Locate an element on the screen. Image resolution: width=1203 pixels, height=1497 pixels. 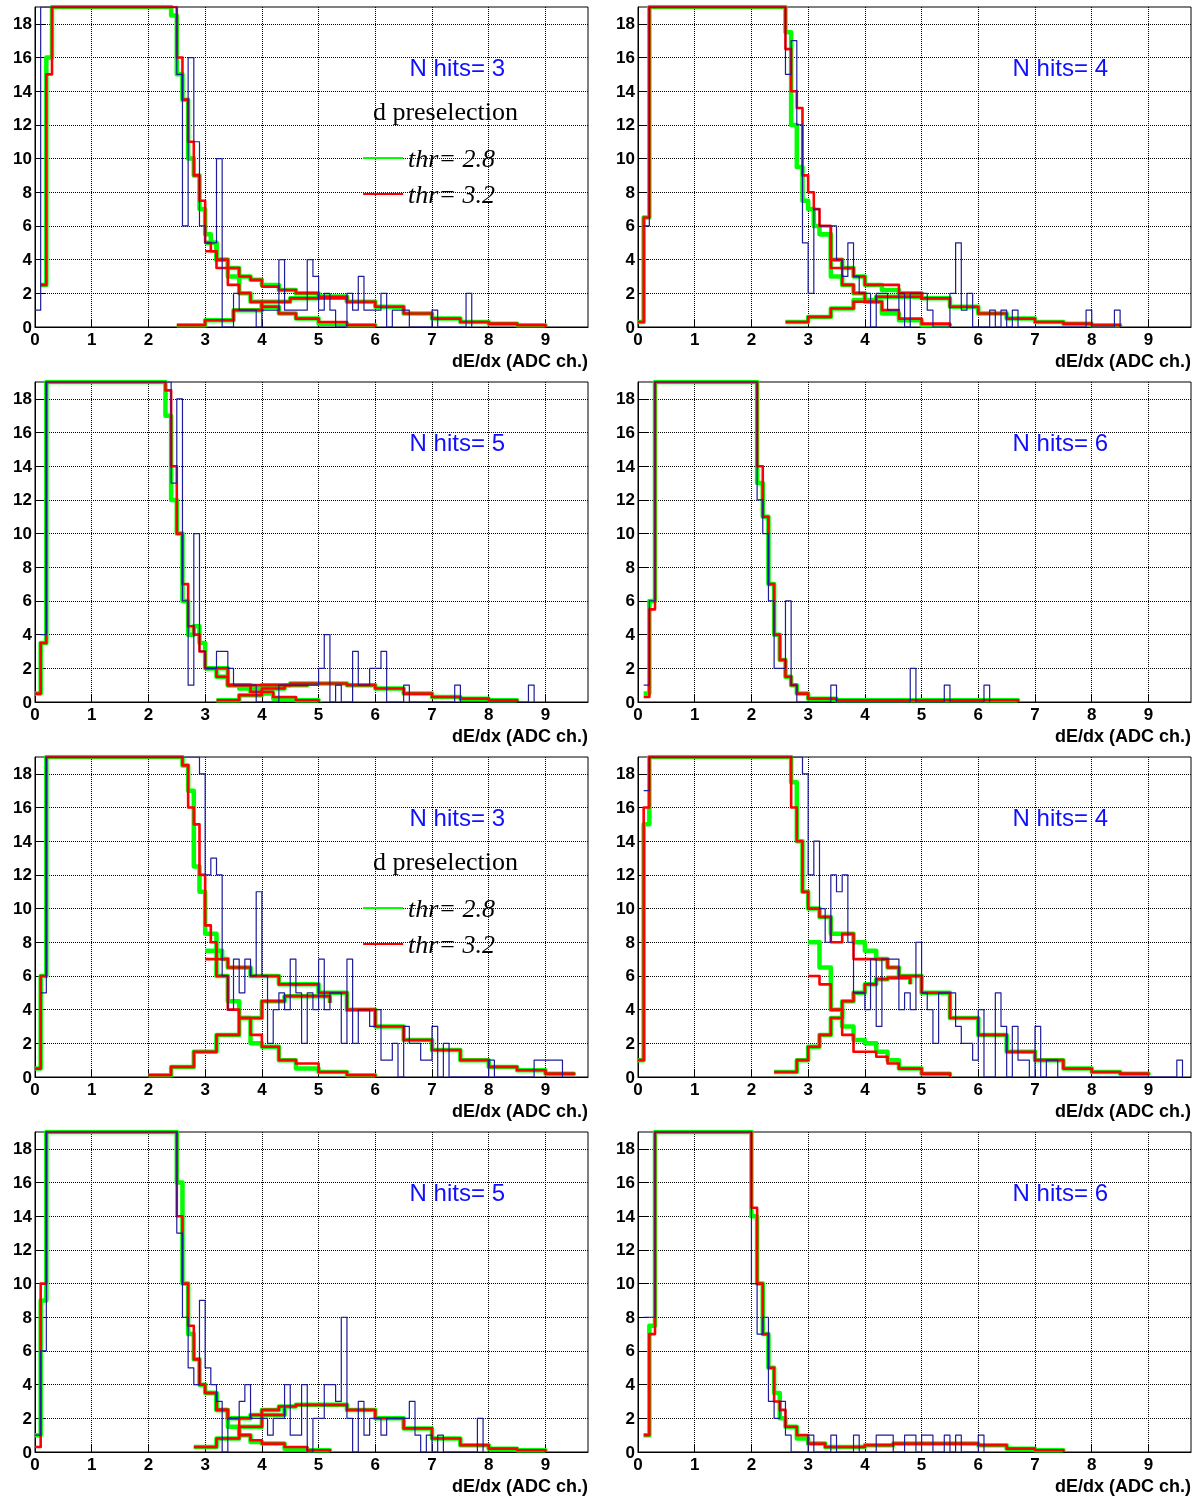
annotation: N hits= 6 is located at coordinates (1060, 442).